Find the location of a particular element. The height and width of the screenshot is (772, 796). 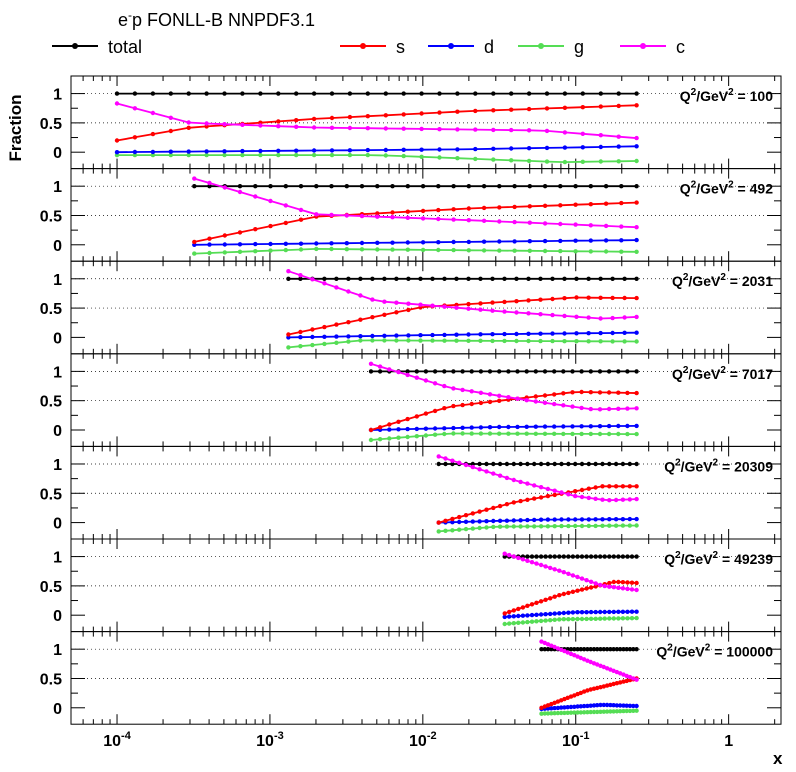

series-line-g is located at coordinates (377, 159).